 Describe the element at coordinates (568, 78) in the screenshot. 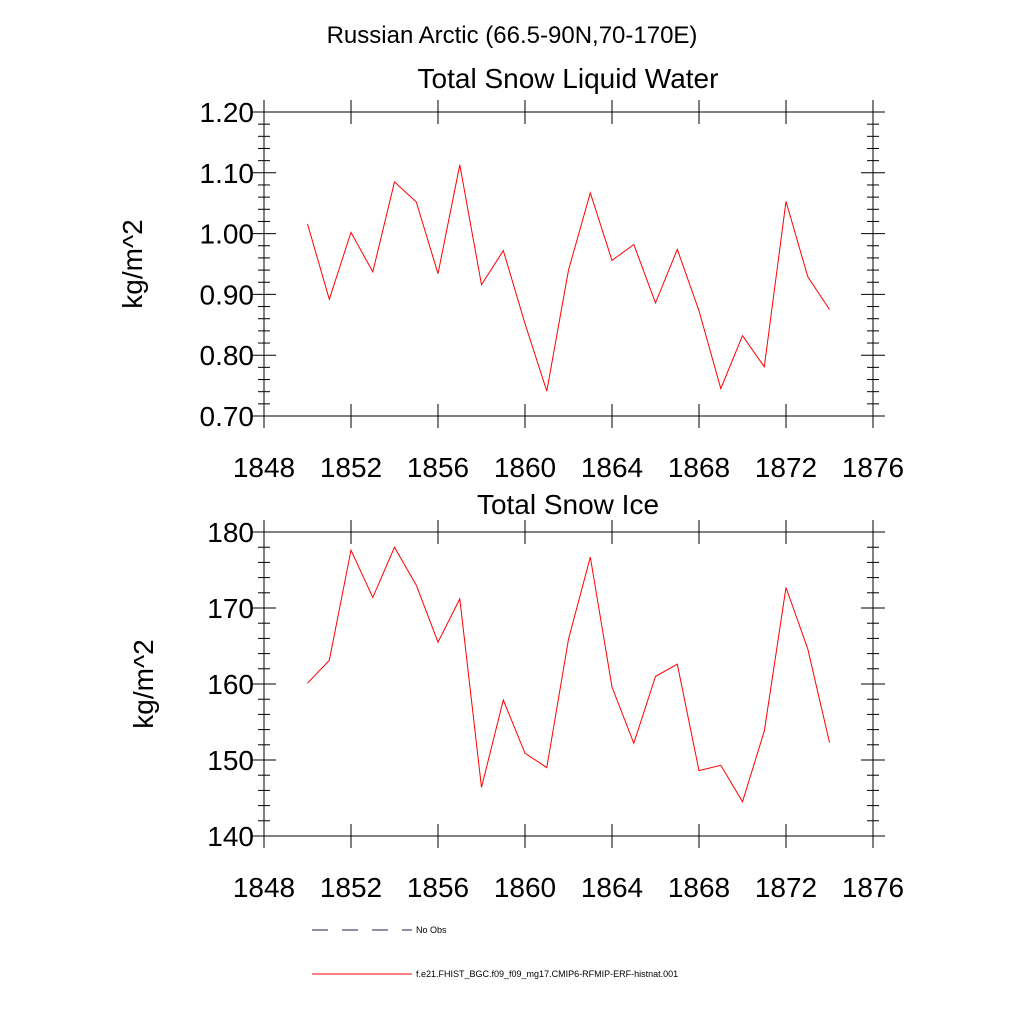

I see `chart-title: Total Snow Liquid Water` at that location.